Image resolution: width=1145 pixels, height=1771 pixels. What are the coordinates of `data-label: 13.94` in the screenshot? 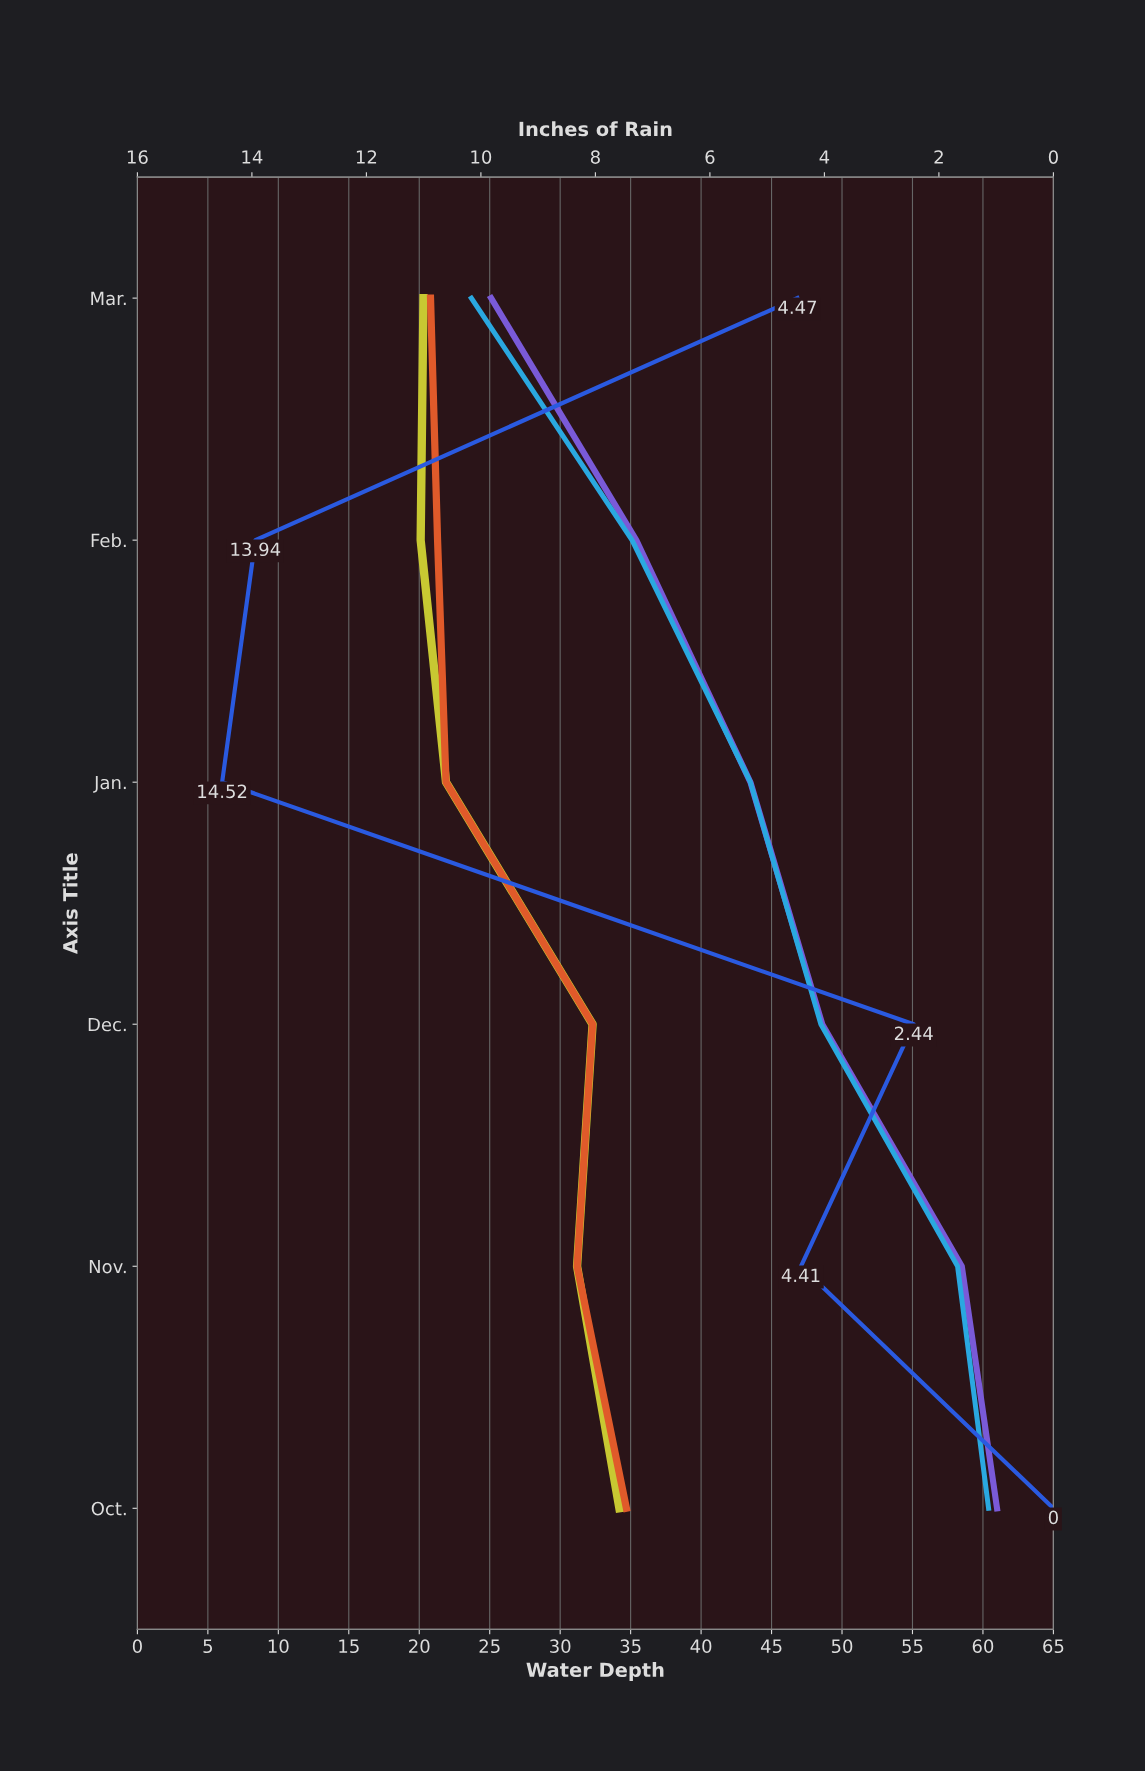 It's located at (256, 549).